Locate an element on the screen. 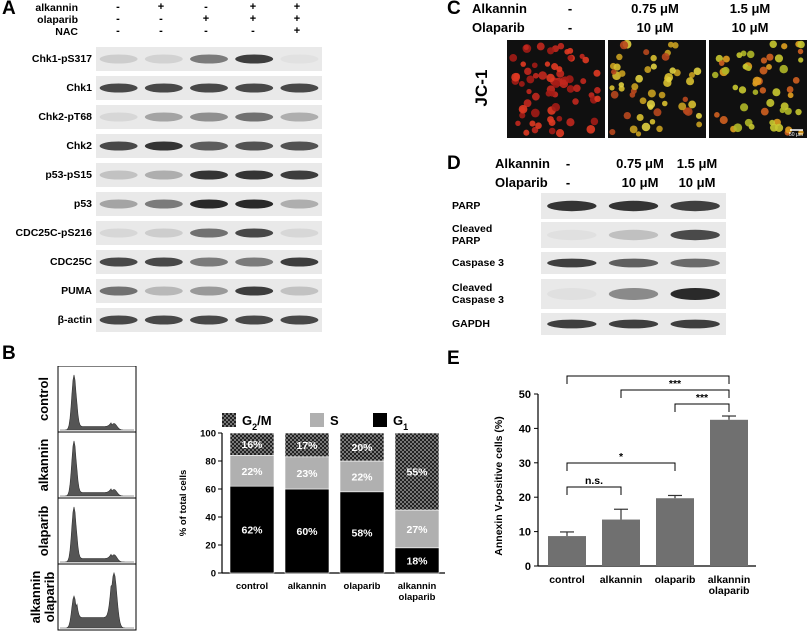 The height and width of the screenshot is (632, 809). x-category-label: control is located at coordinates (567, 580).